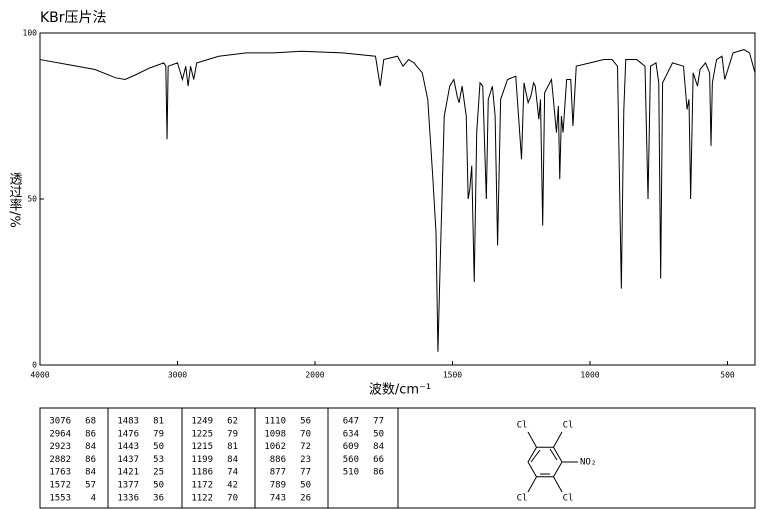 The height and width of the screenshot is (510, 765). I want to click on peak-wavenumber: 1122, so click(202, 498).